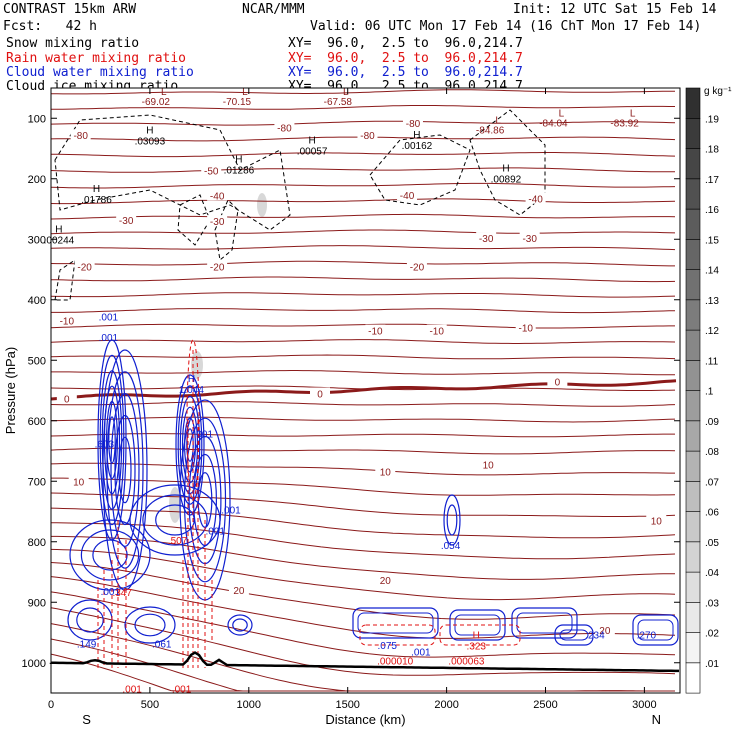 Image resolution: width=740 pixels, height=740 pixels. I want to click on cloud-water-label: .054, so click(451, 546).